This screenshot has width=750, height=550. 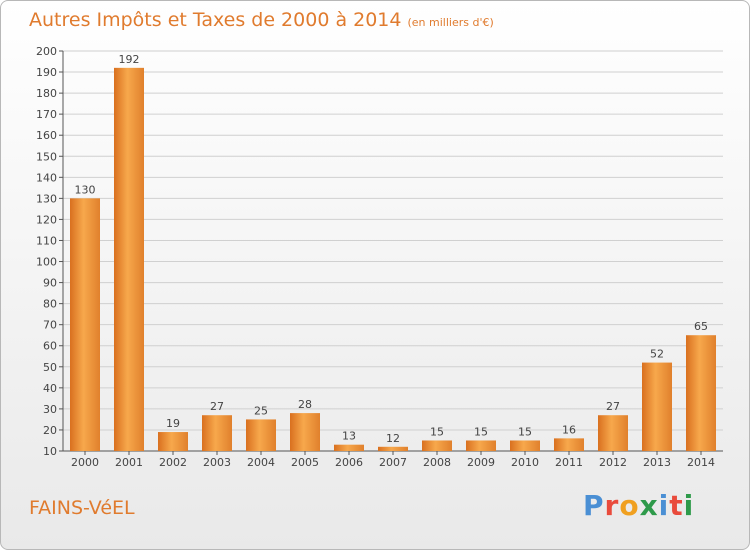 What do you see at coordinates (481, 462) in the screenshot?
I see `x-tick-label: 2009` at bounding box center [481, 462].